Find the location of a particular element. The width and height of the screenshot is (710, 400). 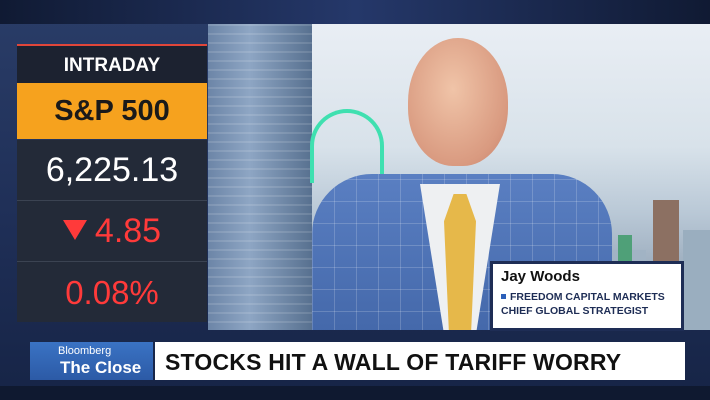

index-price: 6,225.13 is located at coordinates (112, 170).